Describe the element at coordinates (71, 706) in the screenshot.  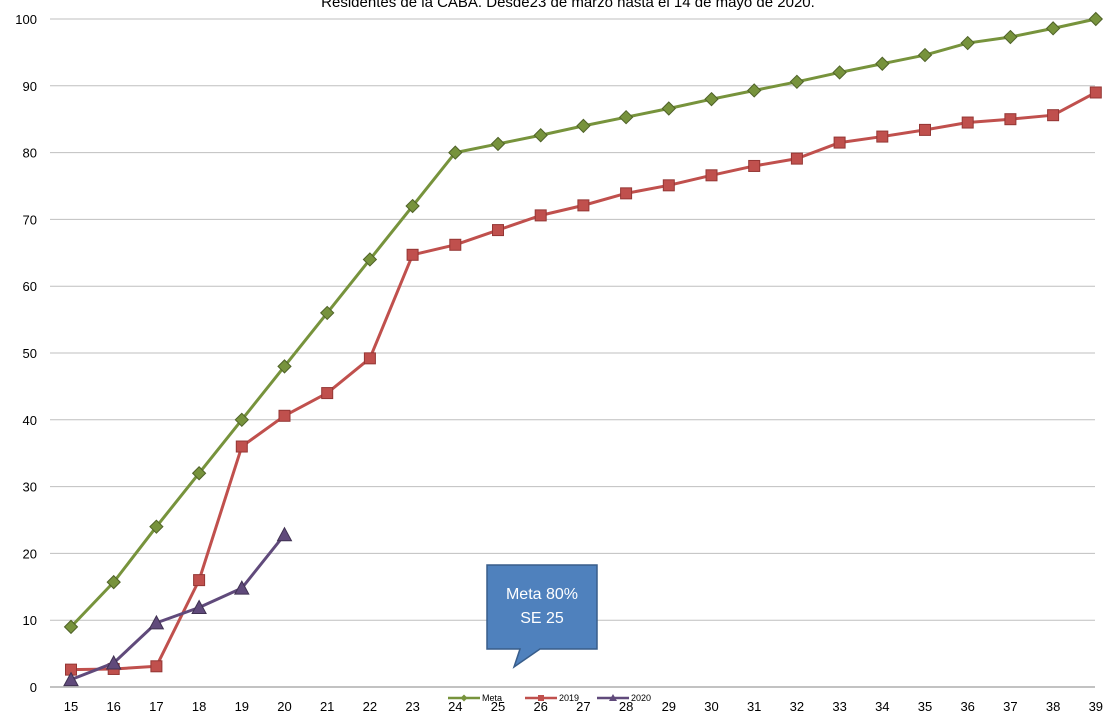
I see `x-tick-label: 15` at that location.